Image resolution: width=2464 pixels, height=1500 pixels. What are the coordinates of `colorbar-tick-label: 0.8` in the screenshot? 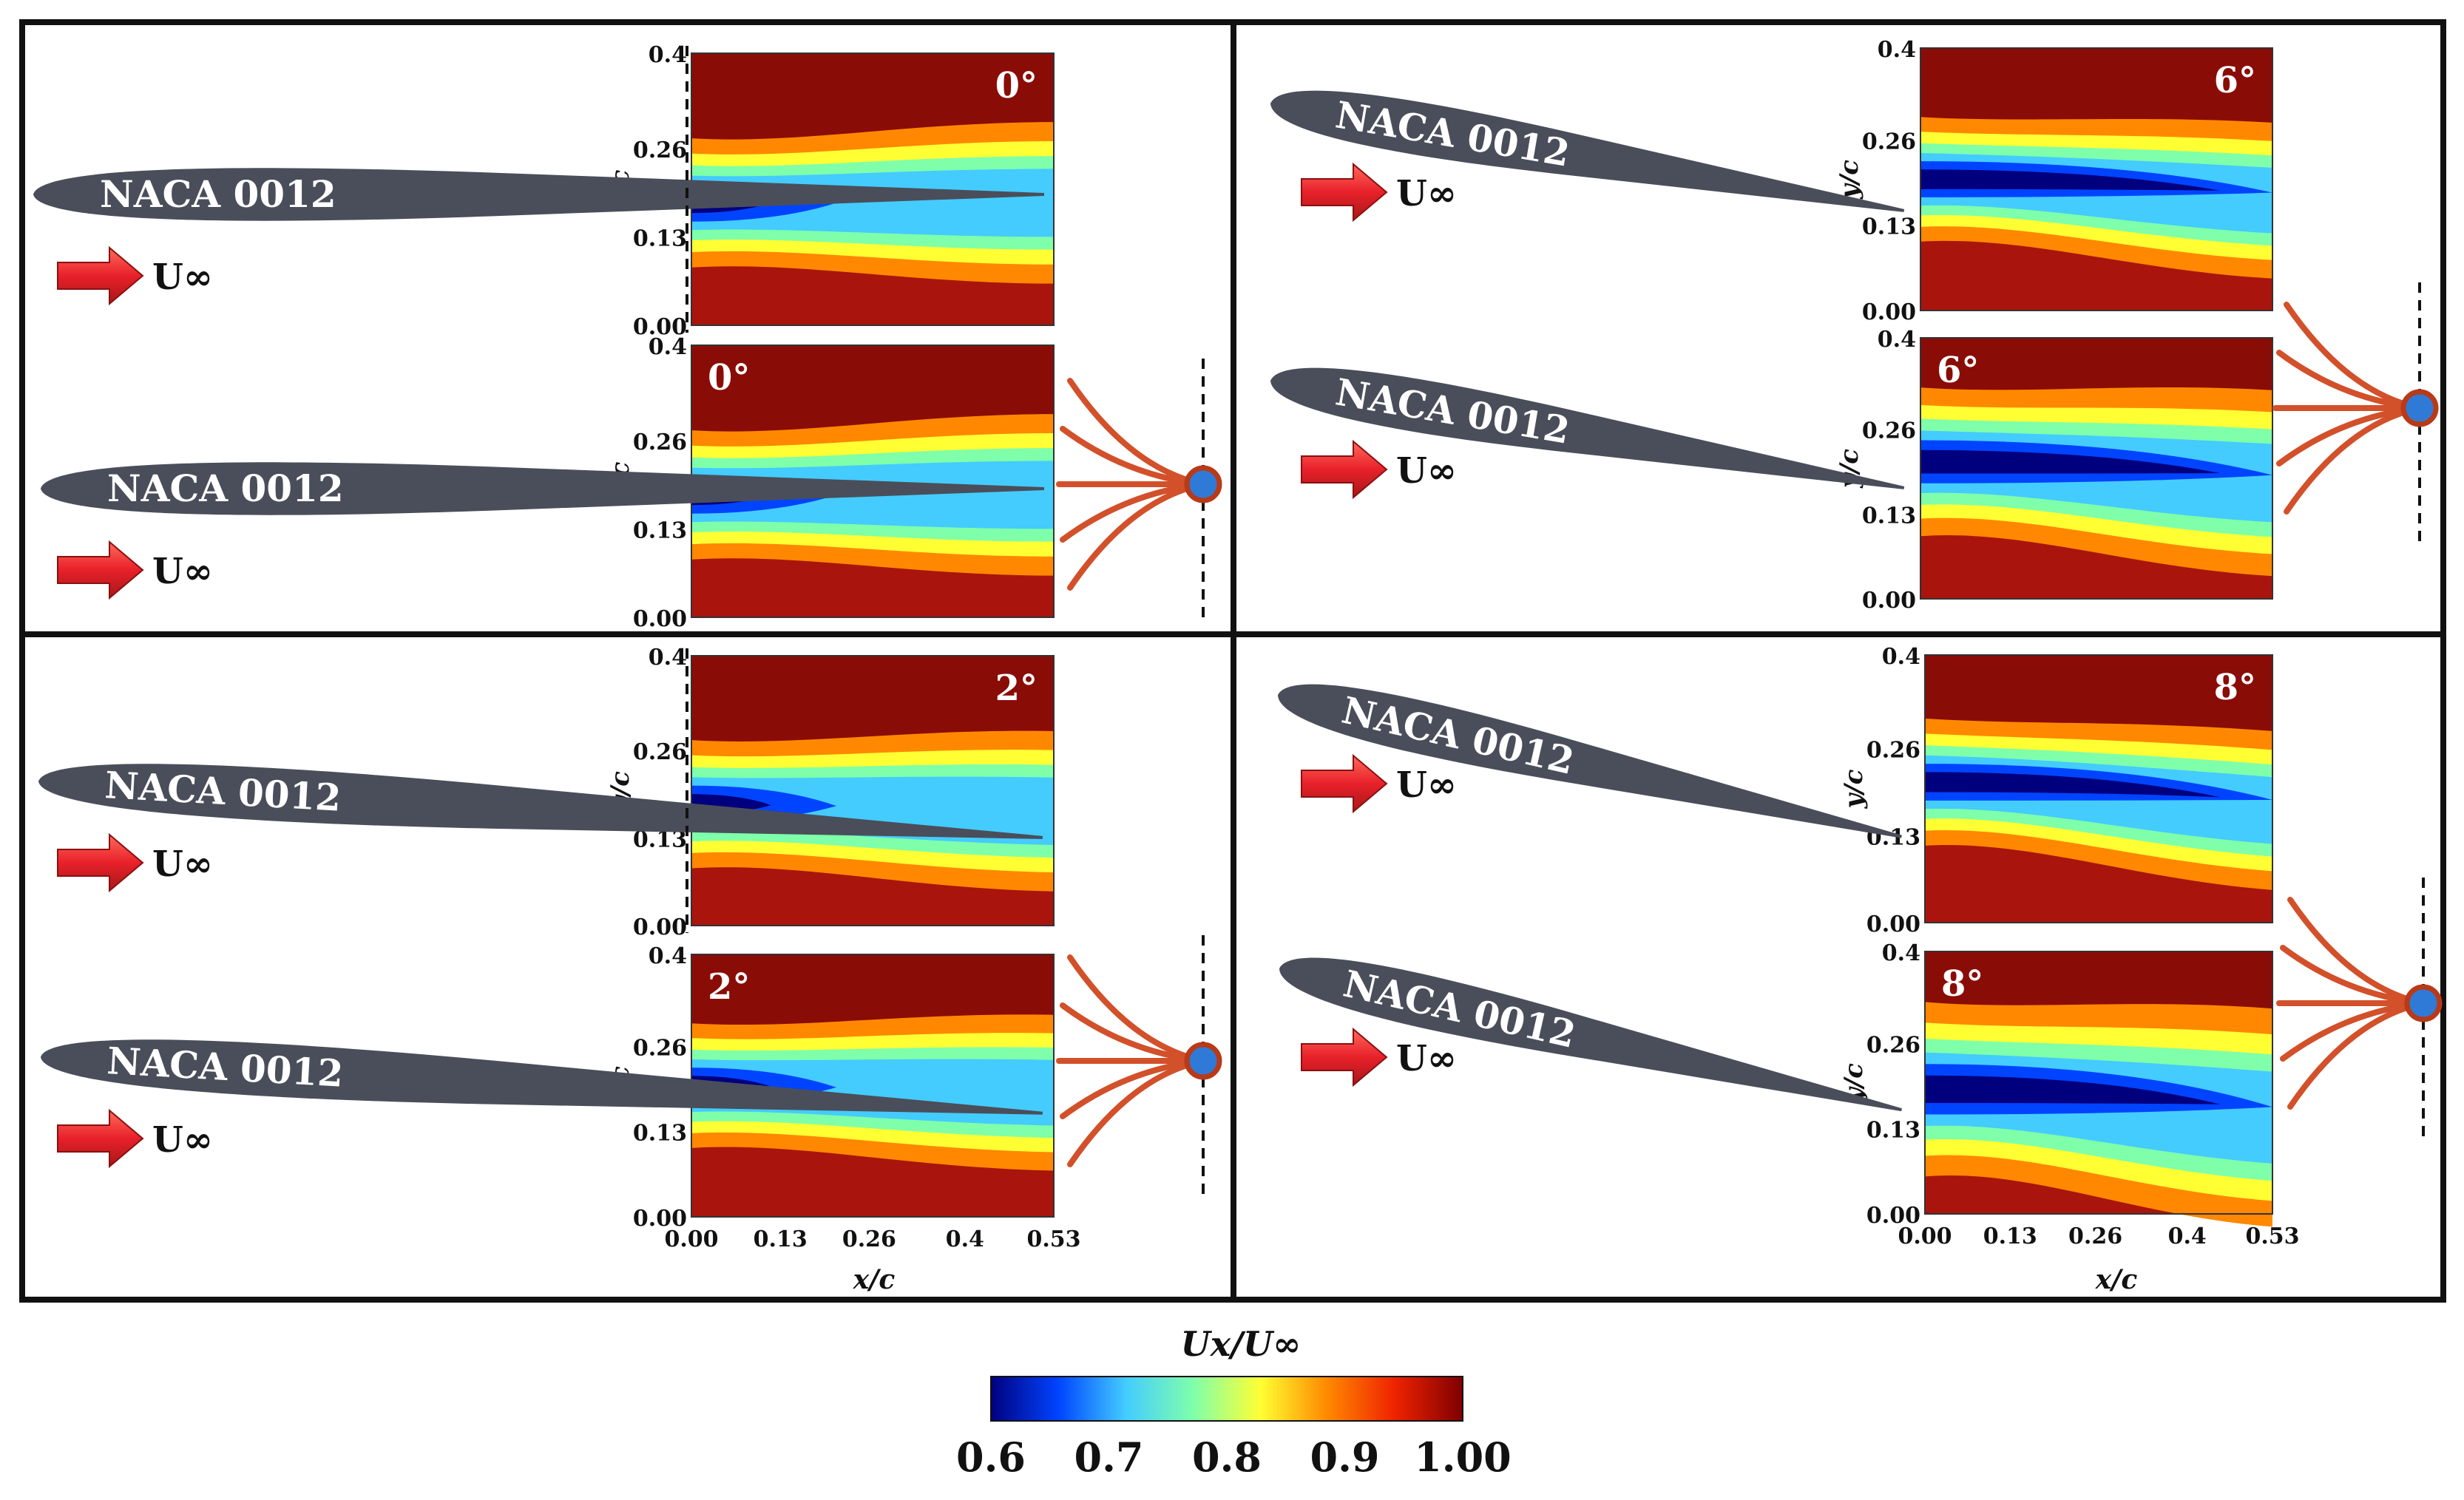 It's located at (1227, 1457).